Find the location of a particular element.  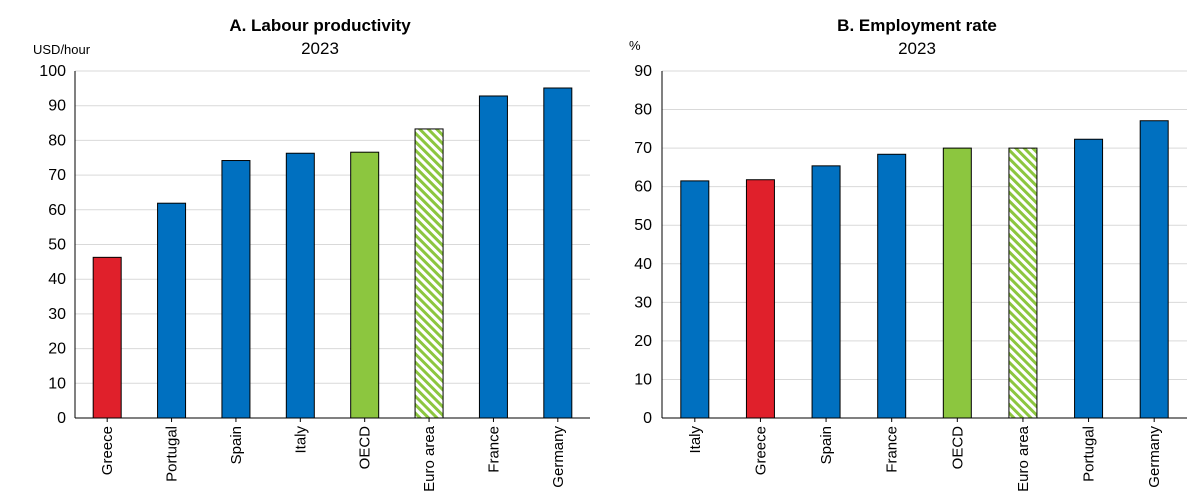

panel-a-unit: USD/hour is located at coordinates (62, 49).